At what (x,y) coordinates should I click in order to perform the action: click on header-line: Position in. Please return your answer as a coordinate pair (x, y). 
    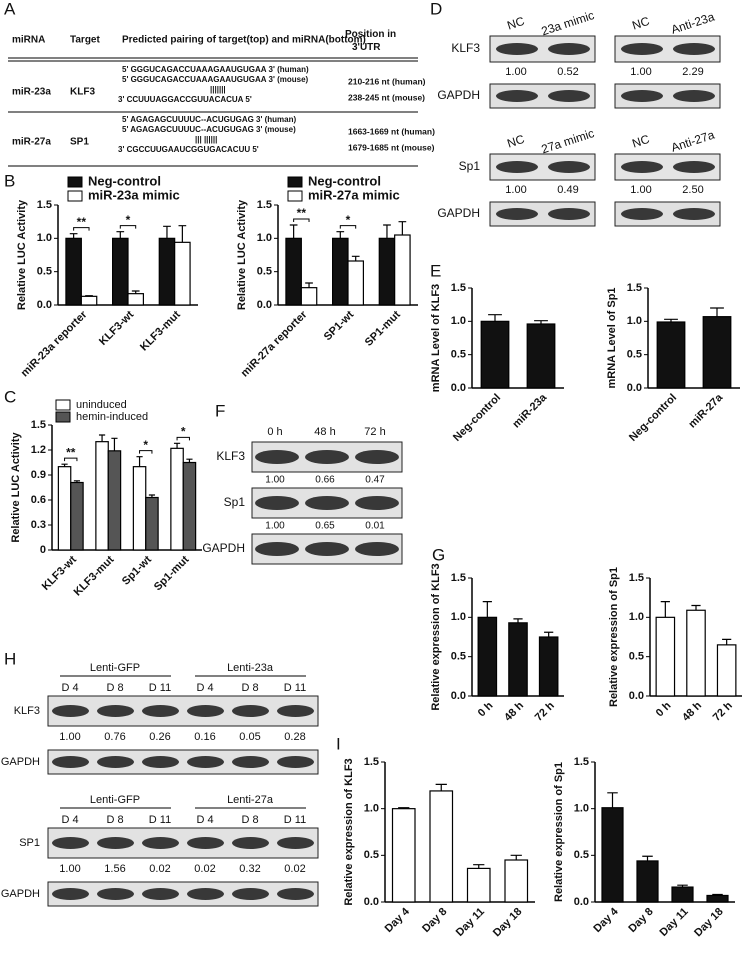
    Looking at the image, I should click on (370, 34).